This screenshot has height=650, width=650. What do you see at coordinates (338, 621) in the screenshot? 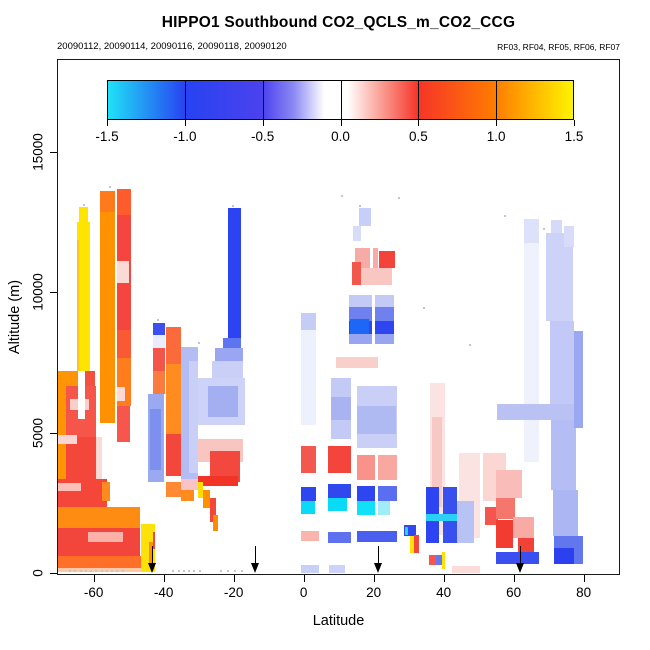
I see `x-axis-title: Latitude` at bounding box center [338, 621].